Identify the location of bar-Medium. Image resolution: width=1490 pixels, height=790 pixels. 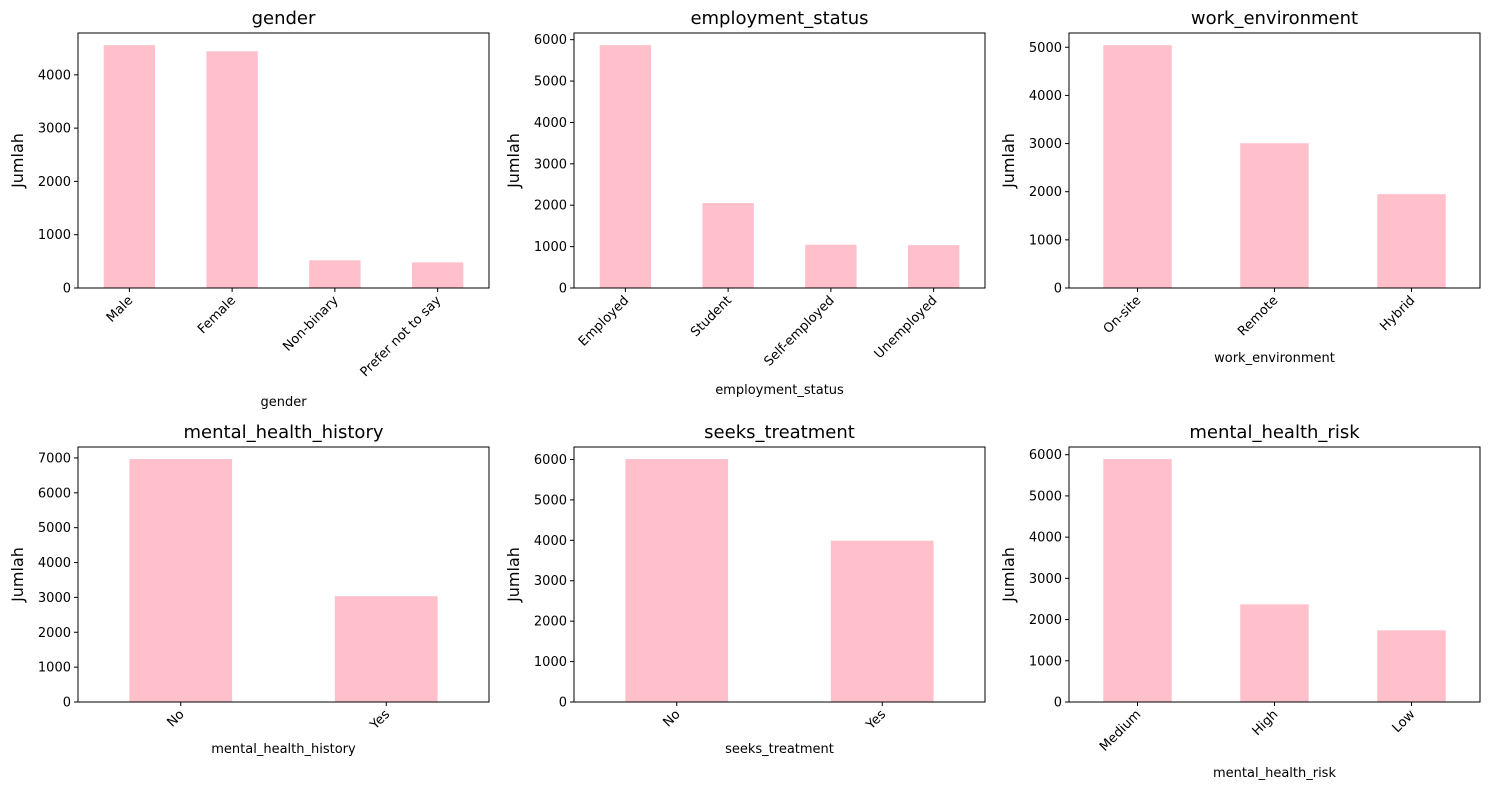
(1137, 580).